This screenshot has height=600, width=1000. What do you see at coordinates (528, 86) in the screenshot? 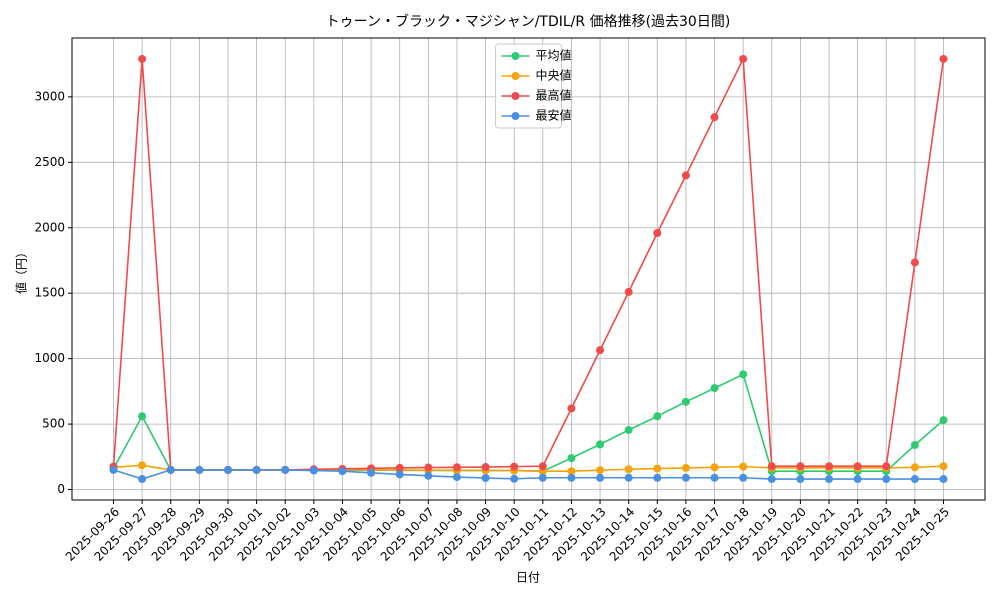
I see `legend-box` at bounding box center [528, 86].